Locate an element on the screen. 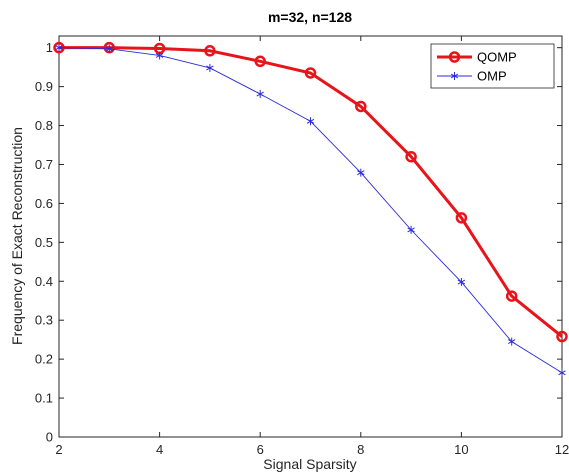 This screenshot has width=569, height=475. legend-entry-omp: OMP is located at coordinates (472, 76).